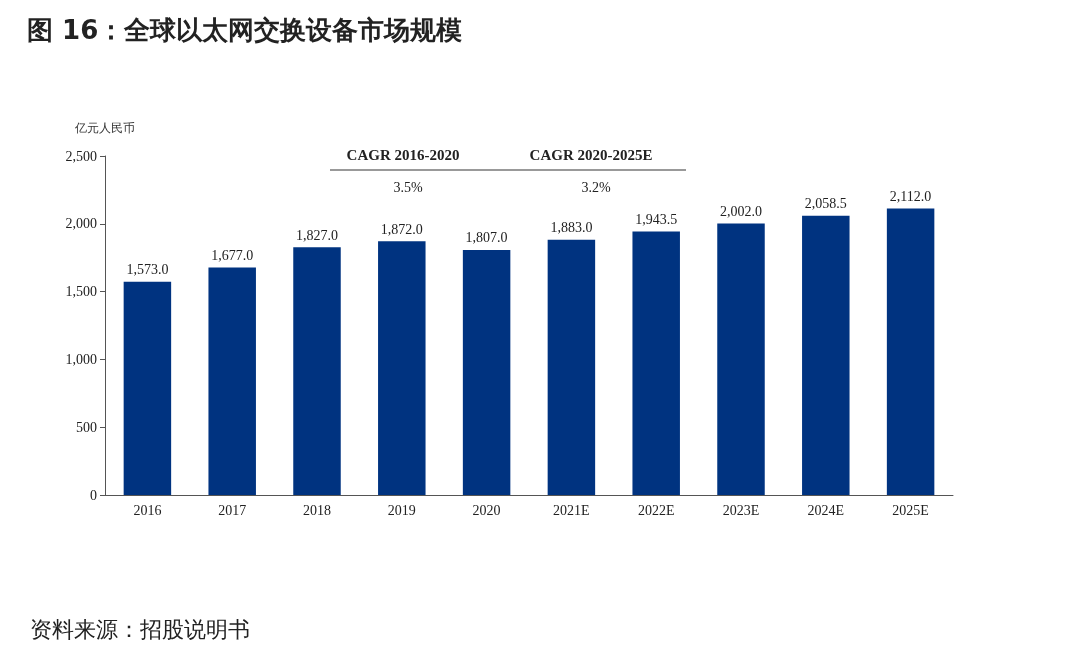 This screenshot has width=1077, height=653. I want to click on annotation: 3.5%, so click(408, 187).